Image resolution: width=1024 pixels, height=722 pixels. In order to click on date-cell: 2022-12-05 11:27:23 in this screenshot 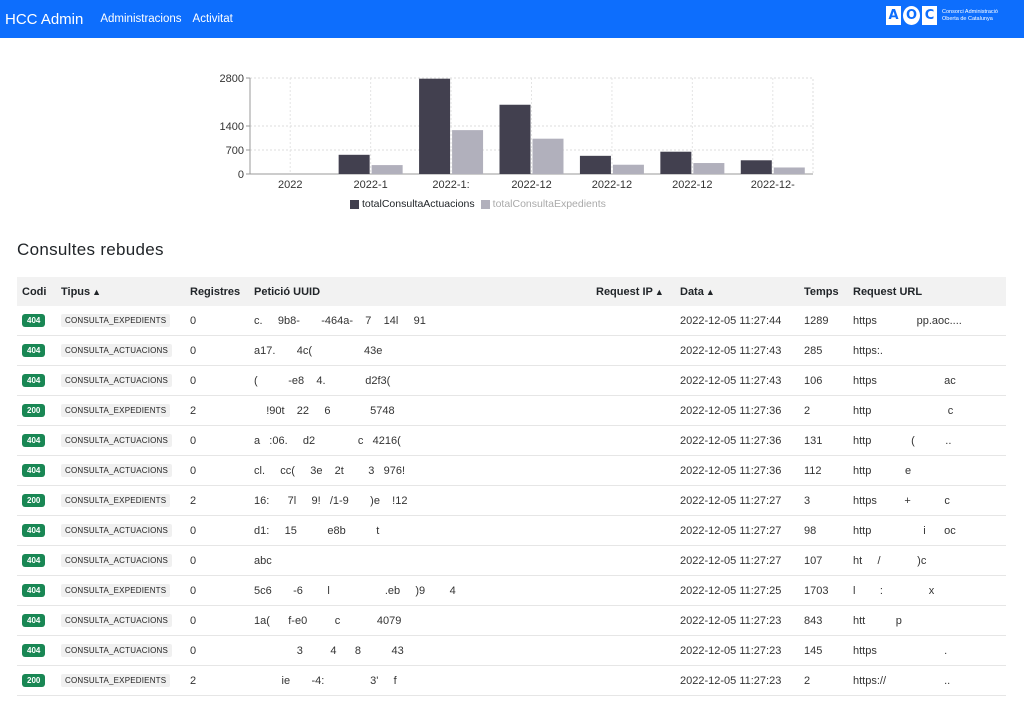, I will do `click(731, 650)`.